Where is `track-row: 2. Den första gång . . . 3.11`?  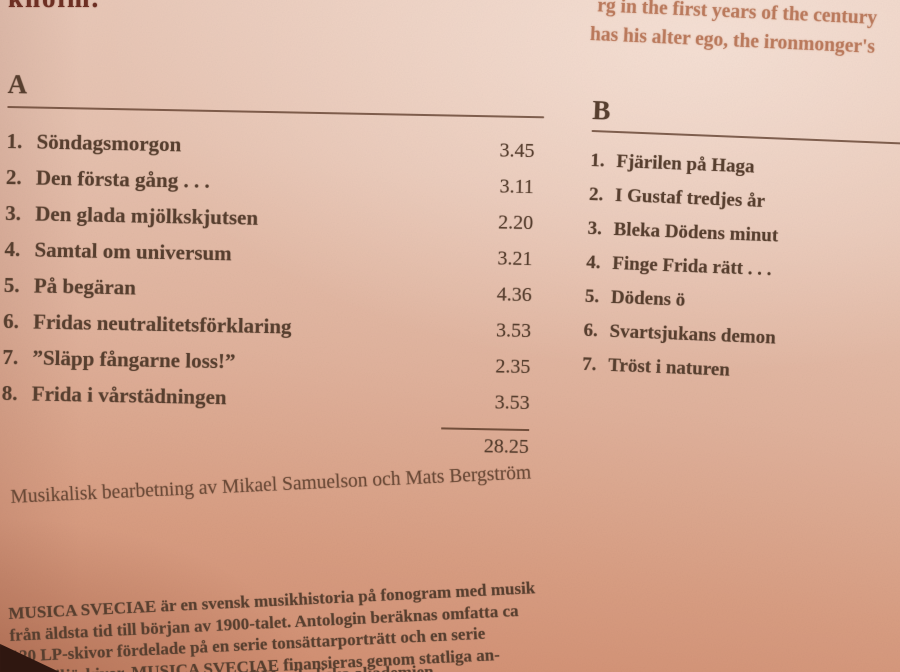 track-row: 2. Den första gång . . . 3.11 is located at coordinates (270, 181).